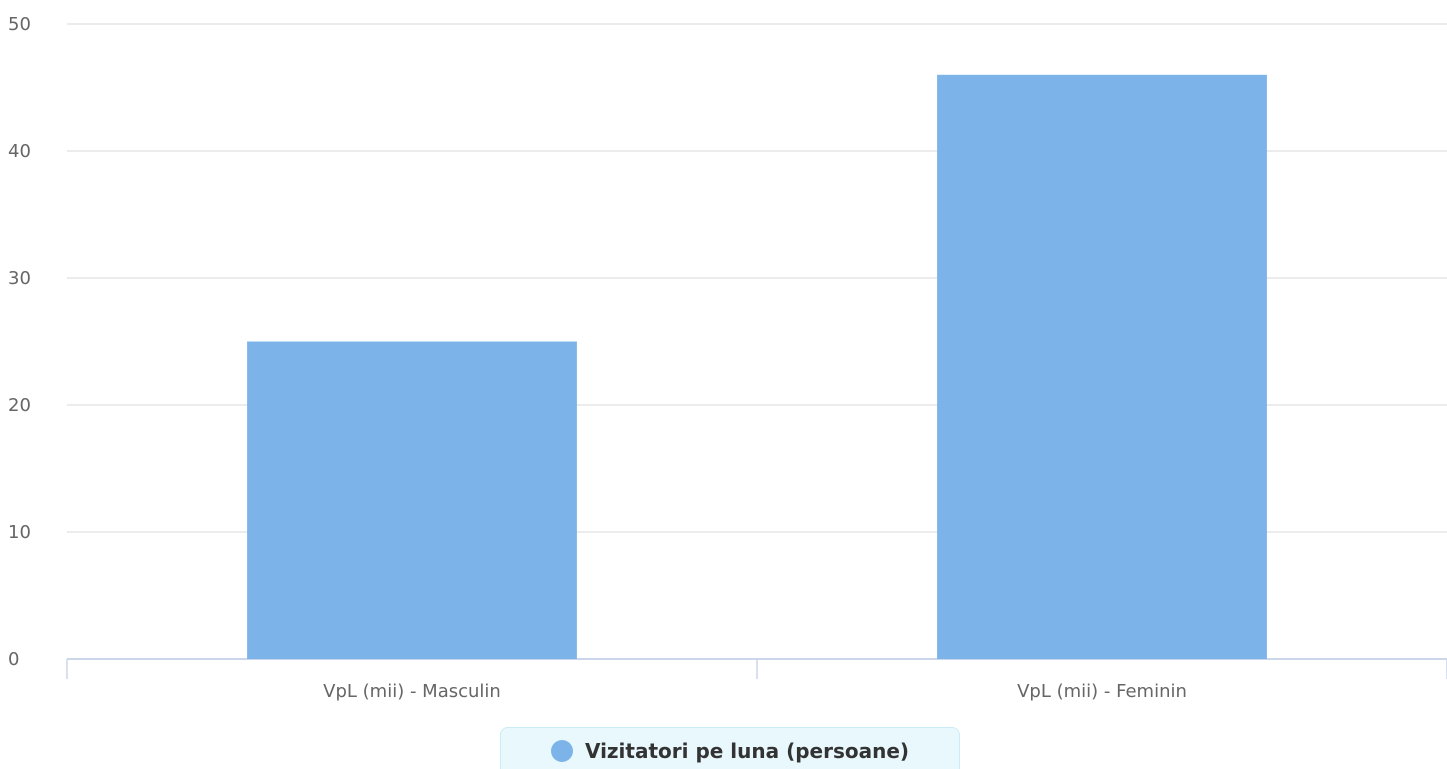 The height and width of the screenshot is (769, 1447). Describe the element at coordinates (747, 751) in the screenshot. I see `legend-label: Vizitatori pe luna (persoane)` at that location.